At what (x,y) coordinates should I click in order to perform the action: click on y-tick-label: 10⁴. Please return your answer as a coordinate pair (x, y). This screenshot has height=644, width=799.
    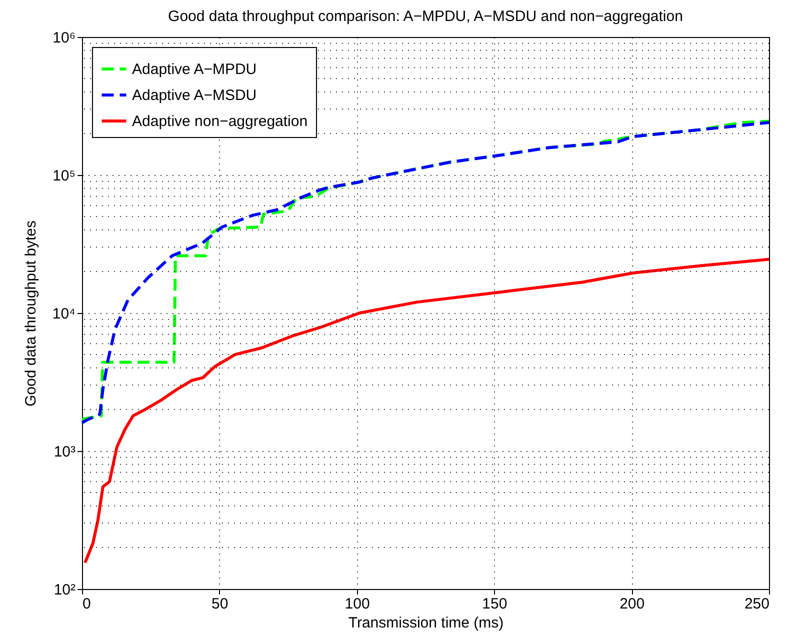
    Looking at the image, I should click on (64, 314).